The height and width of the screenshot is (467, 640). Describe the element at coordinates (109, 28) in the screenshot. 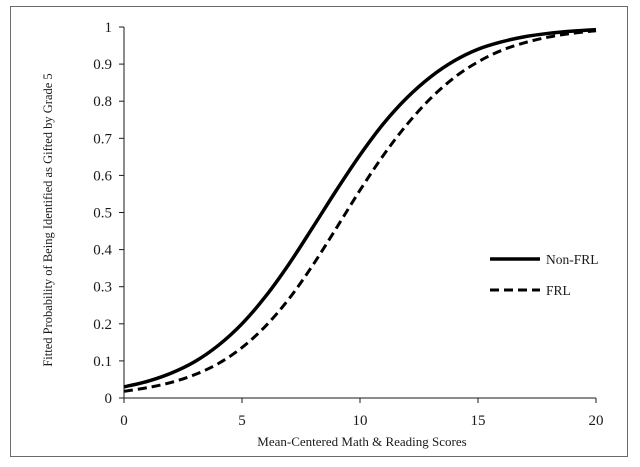

I see `y-tick-label: 1` at that location.